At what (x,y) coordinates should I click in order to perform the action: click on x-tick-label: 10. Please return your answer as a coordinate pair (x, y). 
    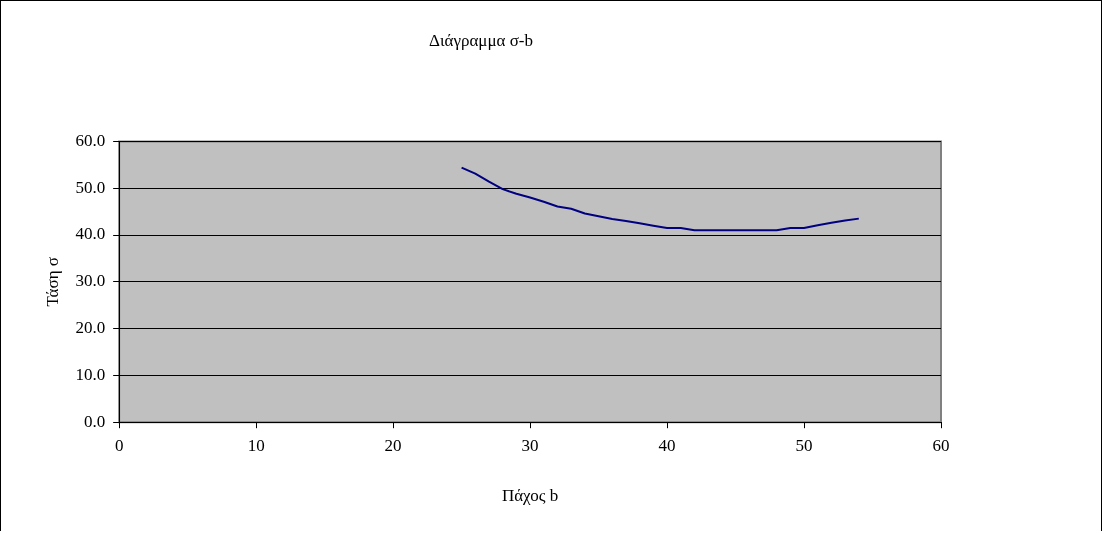
    Looking at the image, I should click on (256, 445).